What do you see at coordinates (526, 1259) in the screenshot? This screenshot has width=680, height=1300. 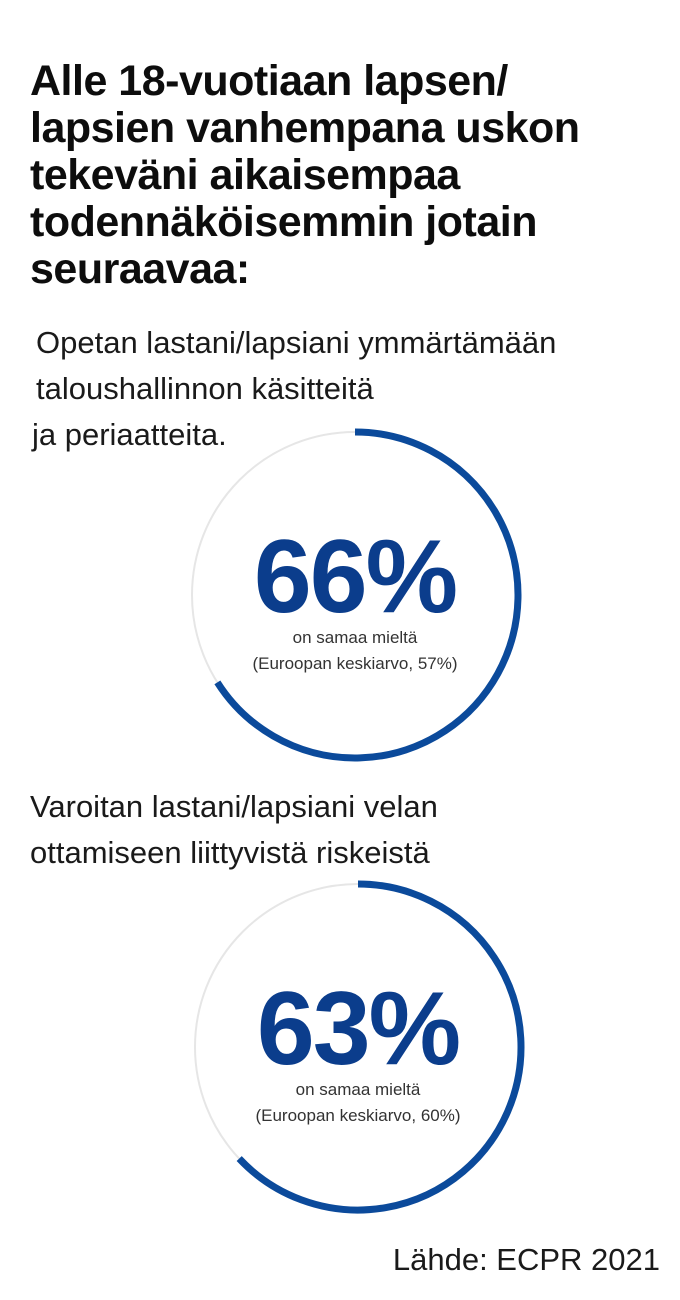 I see `source-credit: Lähde: ECPR 2021` at bounding box center [526, 1259].